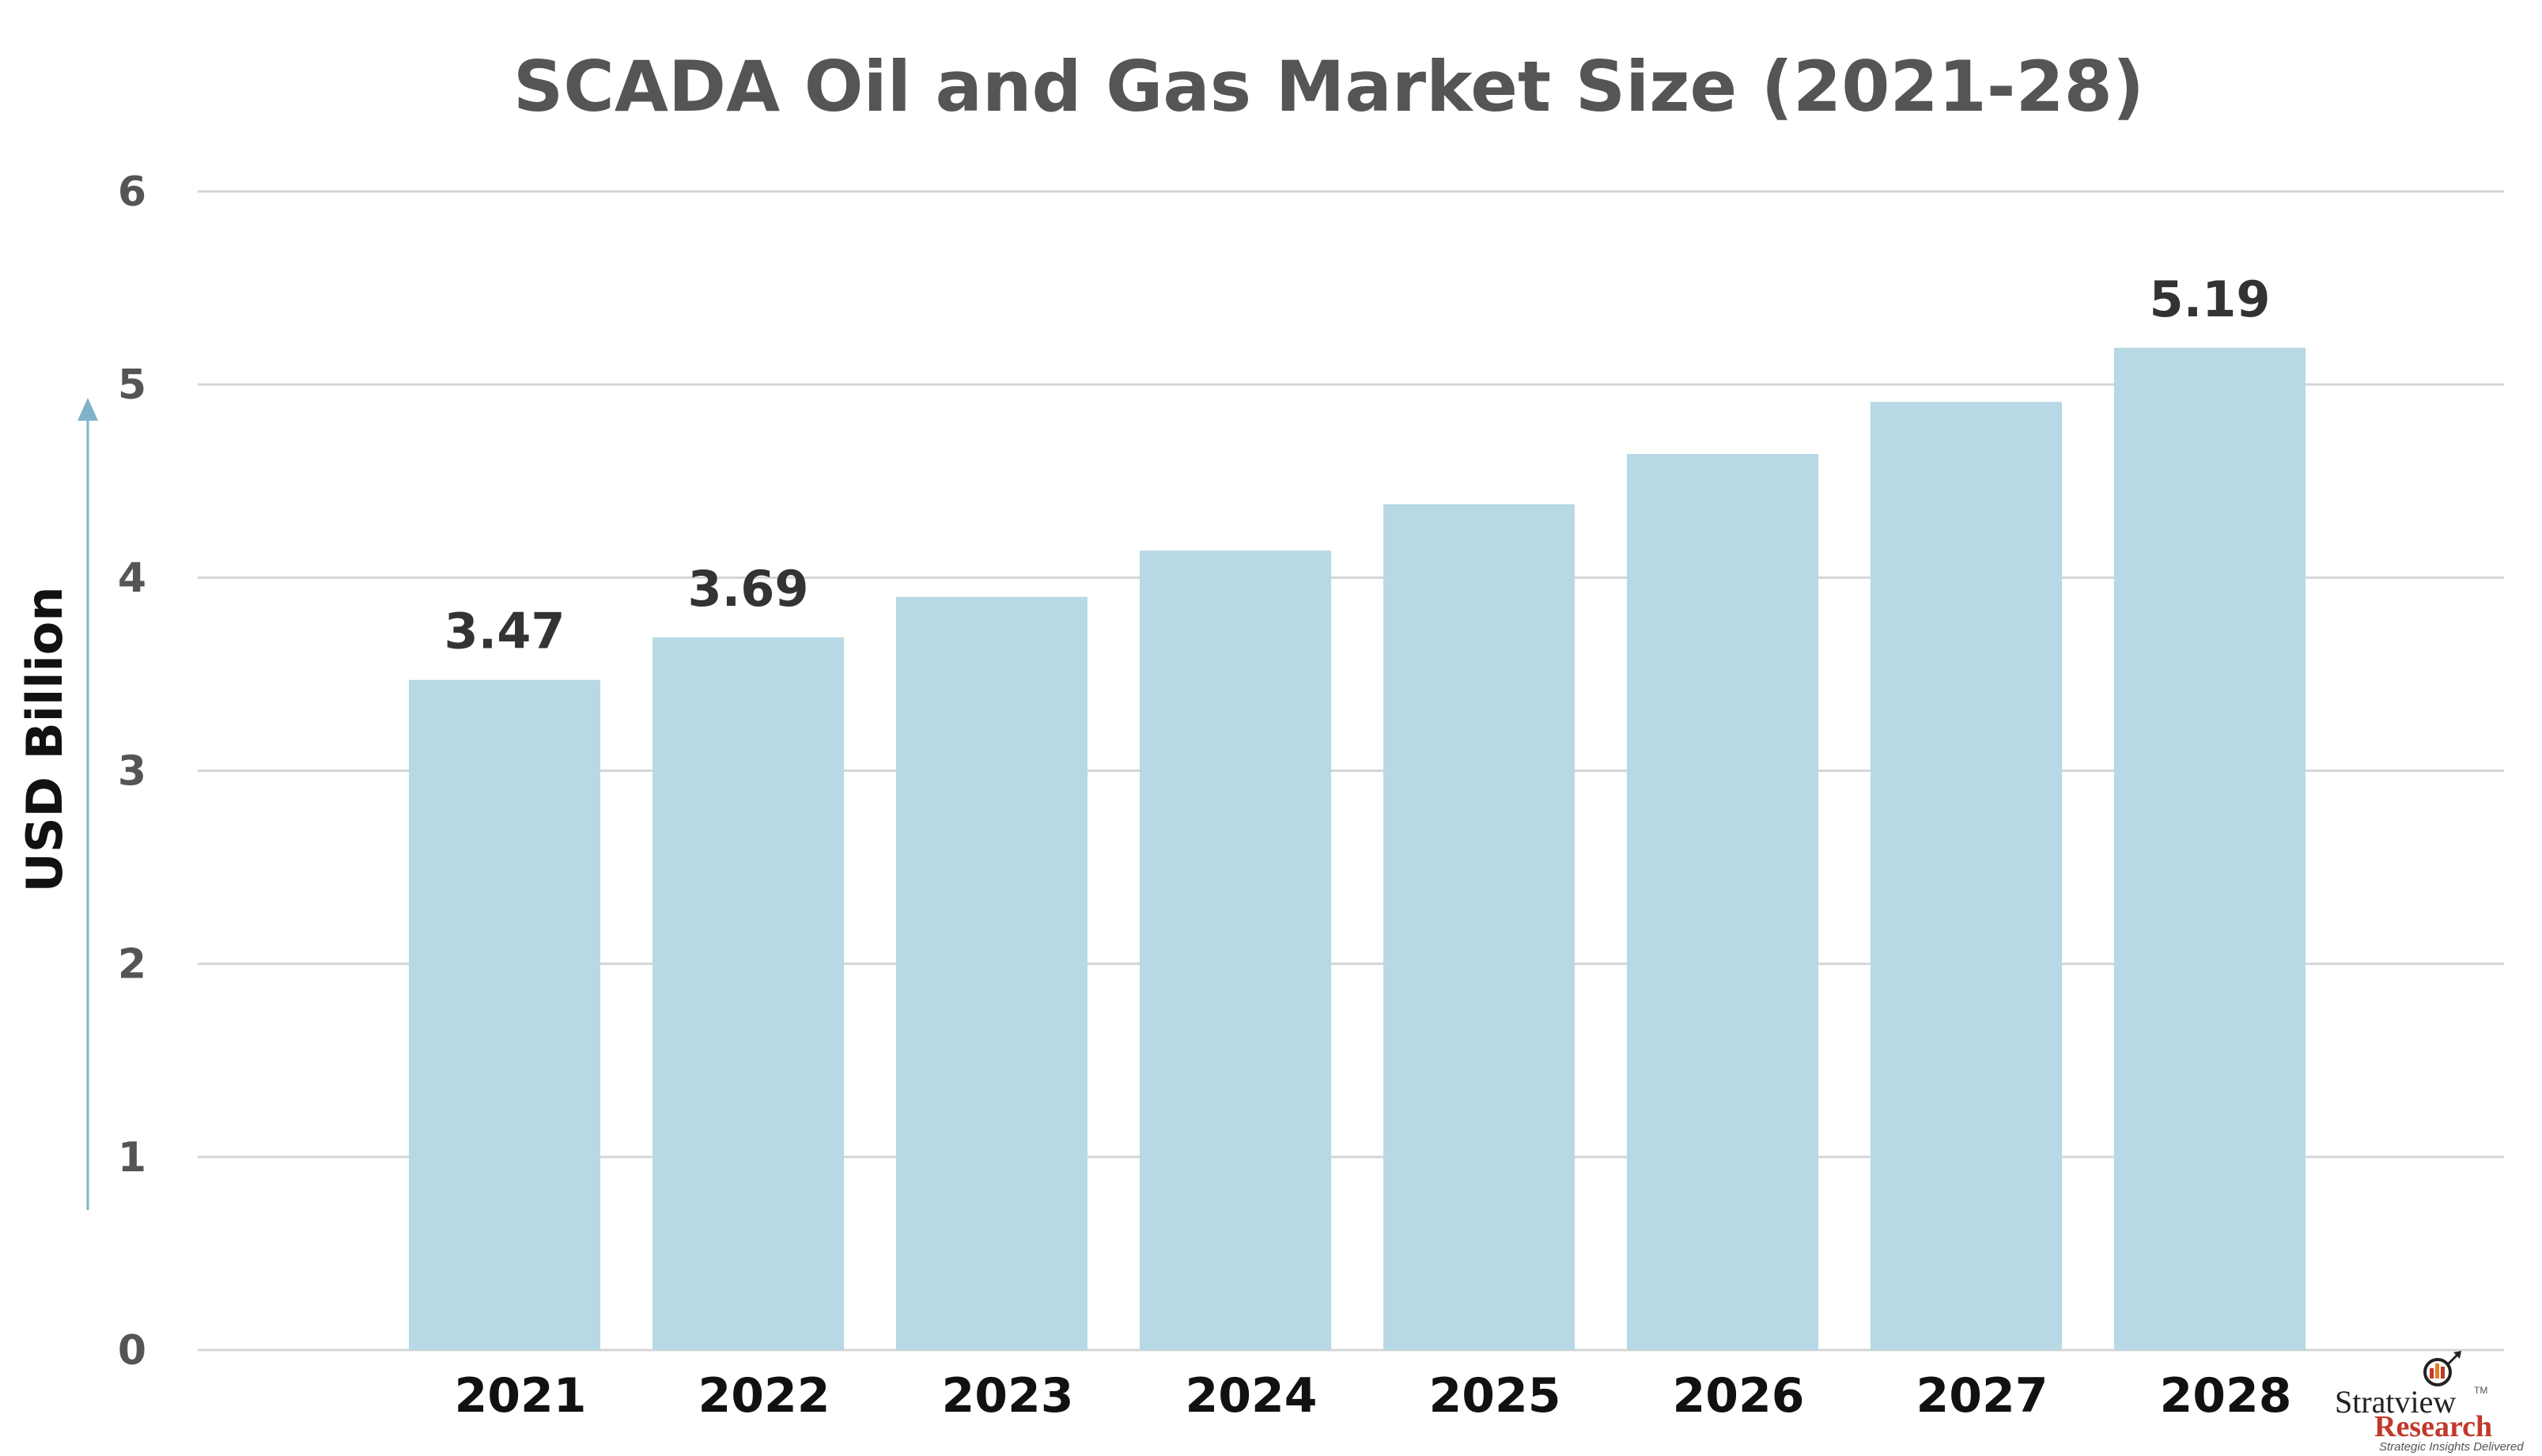 The height and width of the screenshot is (1456, 2542). What do you see at coordinates (1008, 1396) in the screenshot?
I see `x-tick-label: 2023` at bounding box center [1008, 1396].